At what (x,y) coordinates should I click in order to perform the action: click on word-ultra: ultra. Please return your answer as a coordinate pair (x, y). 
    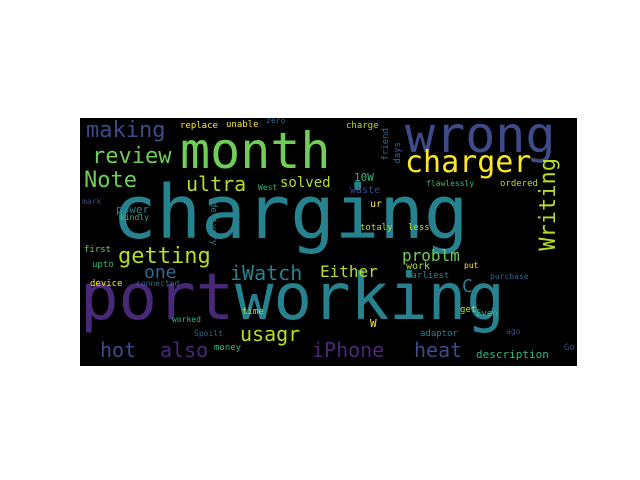
    Looking at the image, I should click on (216, 184).